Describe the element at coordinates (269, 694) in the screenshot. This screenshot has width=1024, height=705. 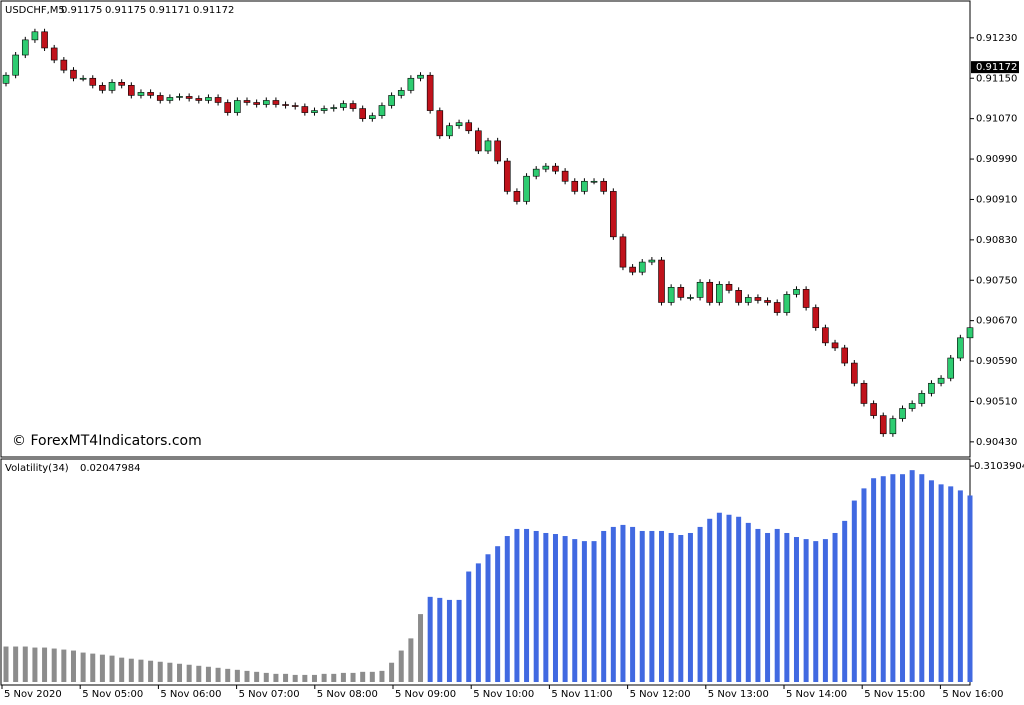
I see `x-tick-label: 5 Nov 07:00` at that location.